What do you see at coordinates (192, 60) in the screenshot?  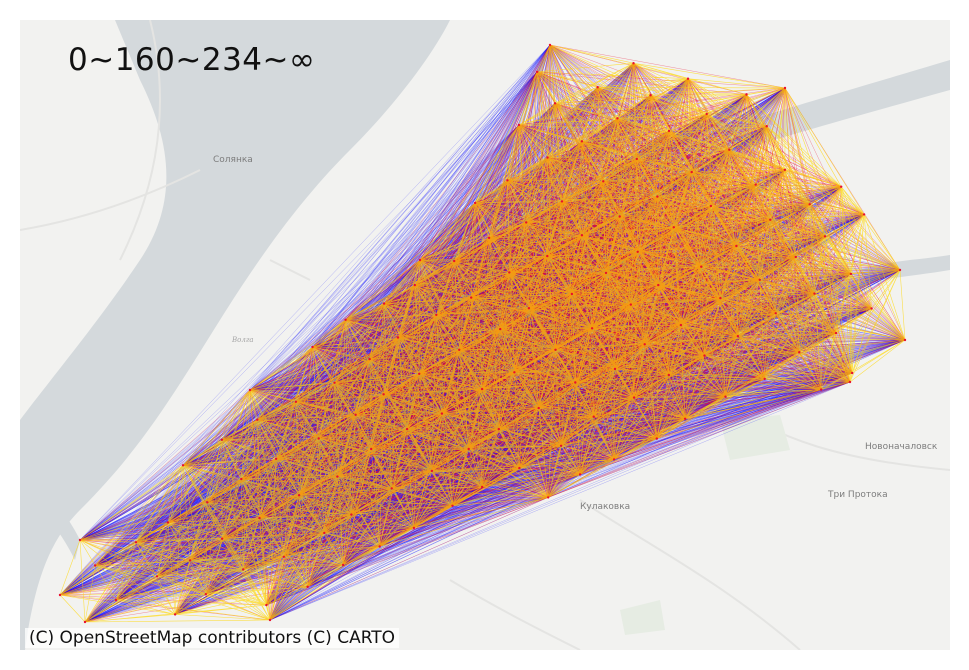 I see `distance-range-label: 0~160~234~∞` at bounding box center [192, 60].